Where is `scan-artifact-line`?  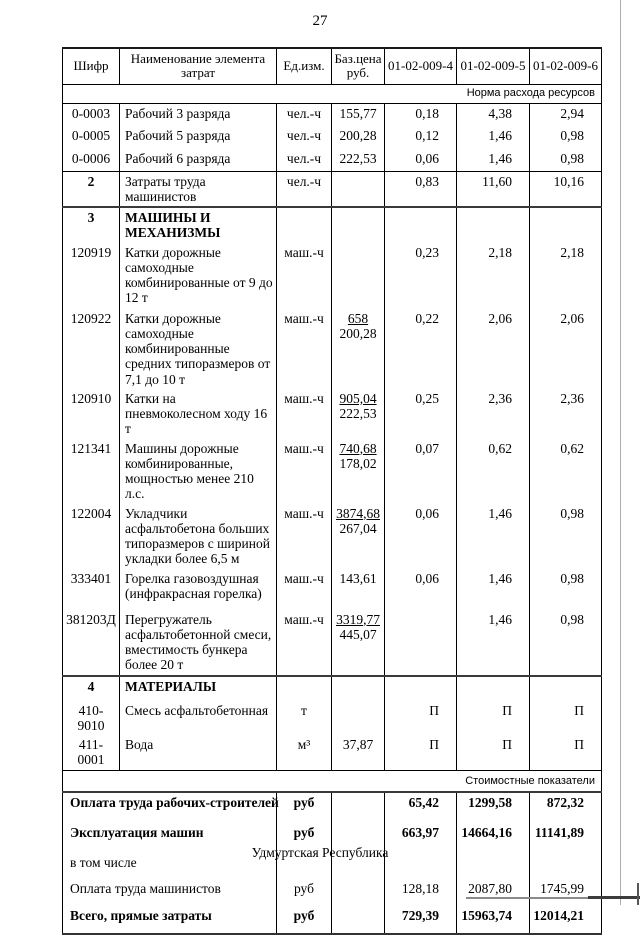 scan-artifact-line is located at coordinates (614, 897).